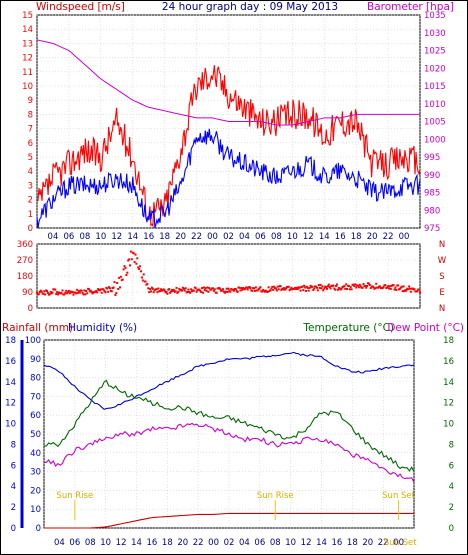  What do you see at coordinates (432, 194) in the screenshot?
I see `barometer-ytick-label: 985` at bounding box center [432, 194].